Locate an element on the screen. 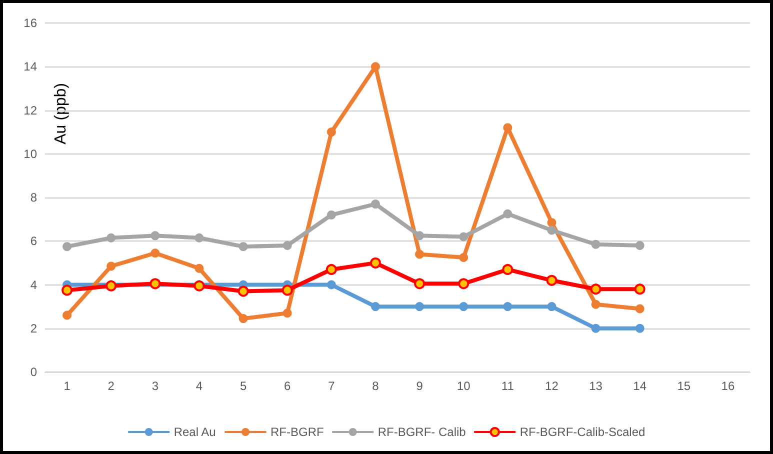 The image size is (773, 454). legend-label: Real Au is located at coordinates (195, 432).